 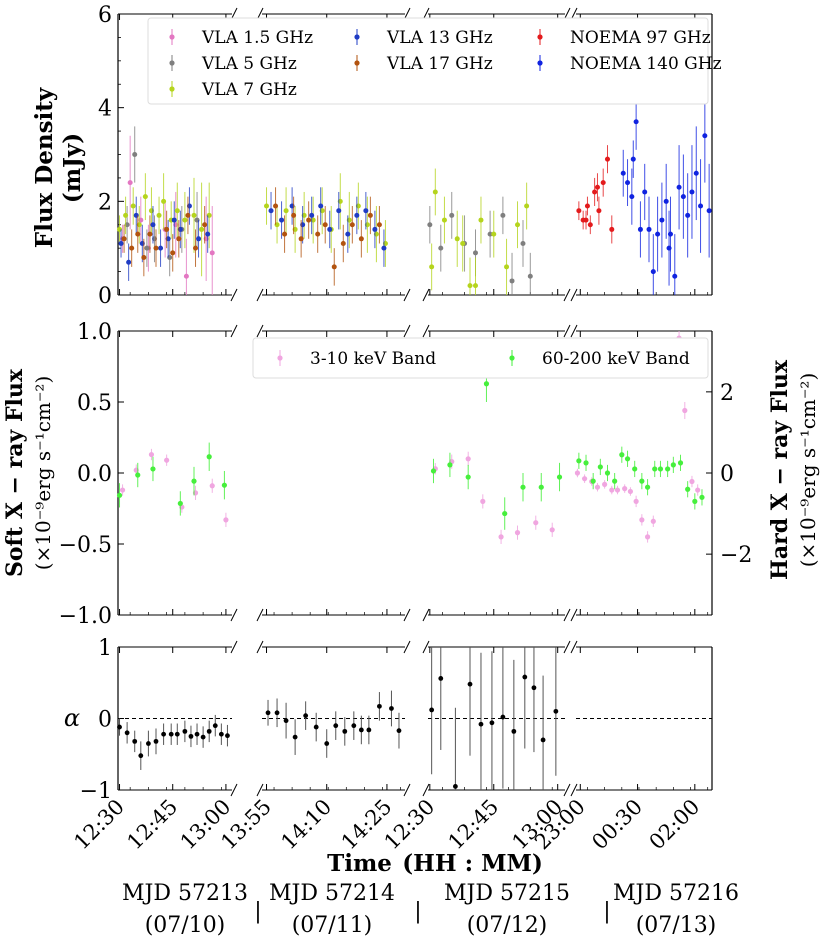 I want to click on x-axis-title-unit: (HH : MM), so click(x=472, y=863).